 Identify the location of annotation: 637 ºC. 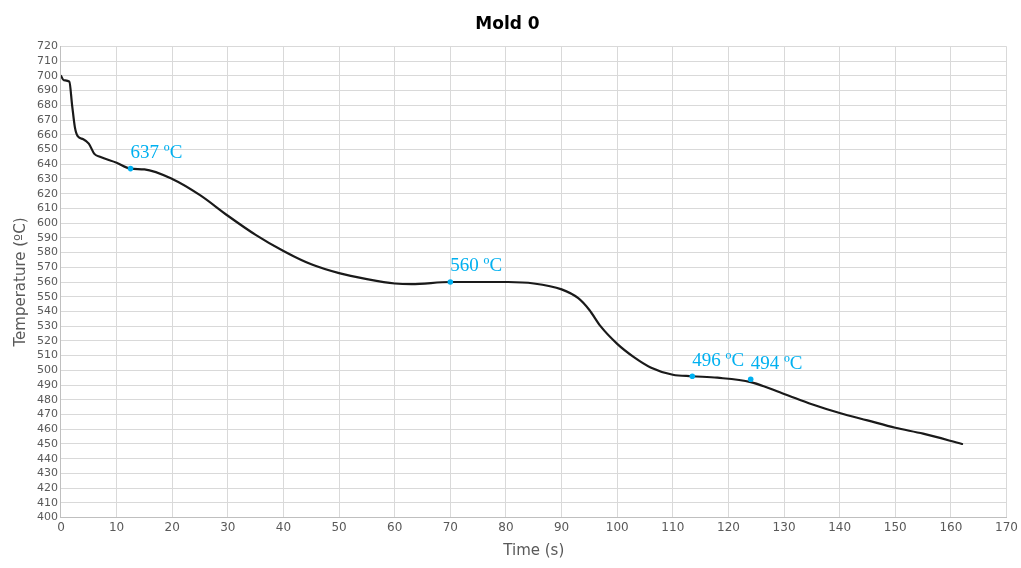
(156, 152).